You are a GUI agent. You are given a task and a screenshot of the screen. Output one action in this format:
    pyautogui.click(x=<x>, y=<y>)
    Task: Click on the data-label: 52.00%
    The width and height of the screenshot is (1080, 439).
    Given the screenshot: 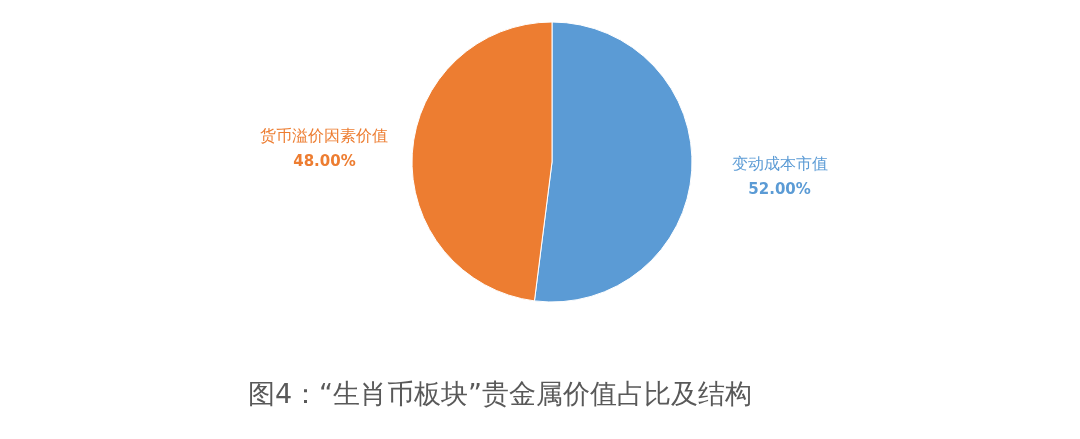 What is the action you would take?
    pyautogui.click(x=779, y=189)
    